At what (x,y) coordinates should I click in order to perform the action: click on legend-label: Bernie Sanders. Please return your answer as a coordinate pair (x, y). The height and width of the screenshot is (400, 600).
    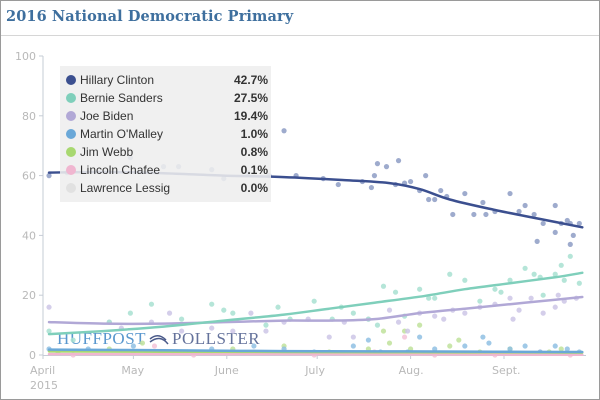
    Looking at the image, I should click on (121, 98).